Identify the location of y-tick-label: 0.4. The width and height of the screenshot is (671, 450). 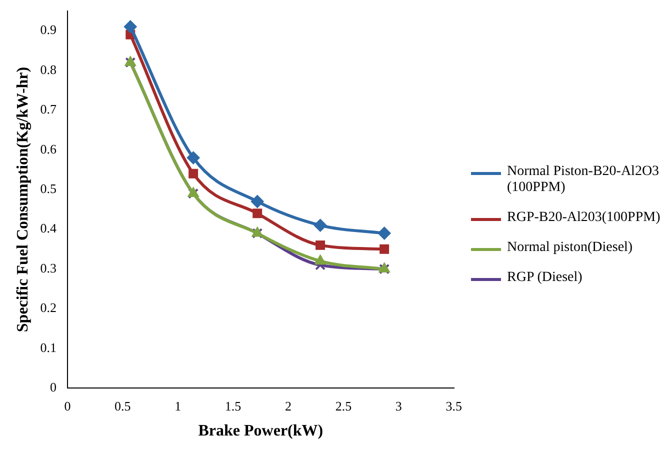
(48, 228).